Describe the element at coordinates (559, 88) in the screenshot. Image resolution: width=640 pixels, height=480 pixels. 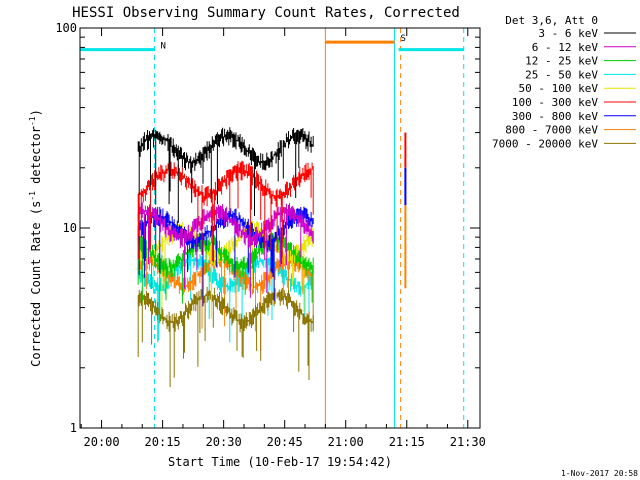
I see `legend-label-4: 50 - 100 keV` at that location.